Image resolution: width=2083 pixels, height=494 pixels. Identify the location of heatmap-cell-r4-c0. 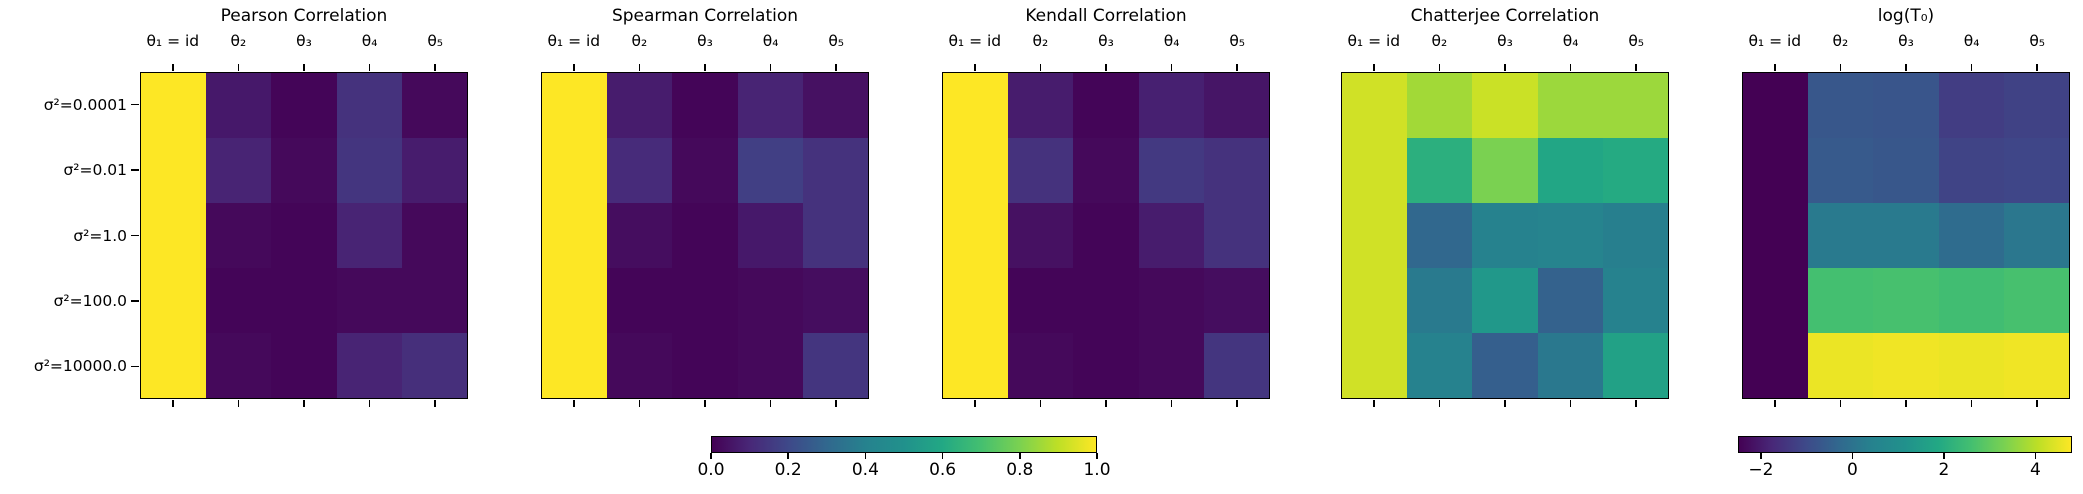
(1375, 365).